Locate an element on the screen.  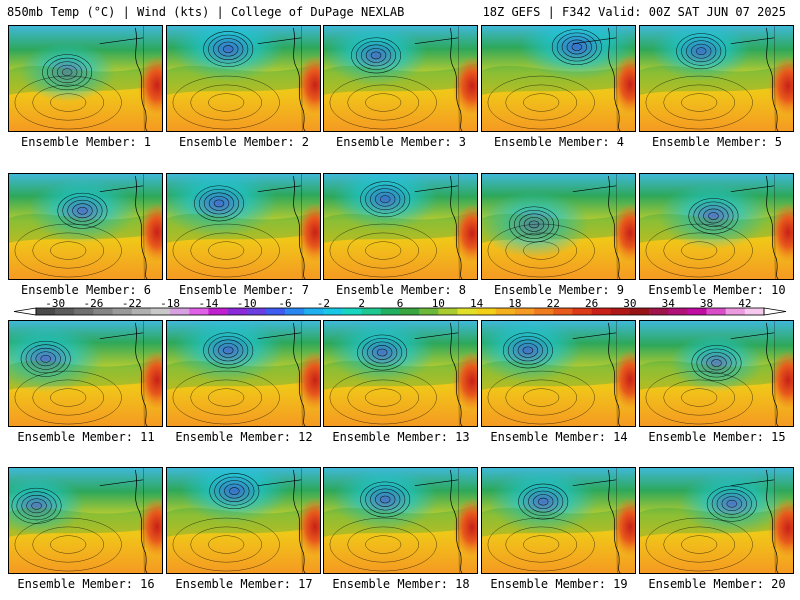
colorbar-tick-label: 14 is located at coordinates (477, 303).